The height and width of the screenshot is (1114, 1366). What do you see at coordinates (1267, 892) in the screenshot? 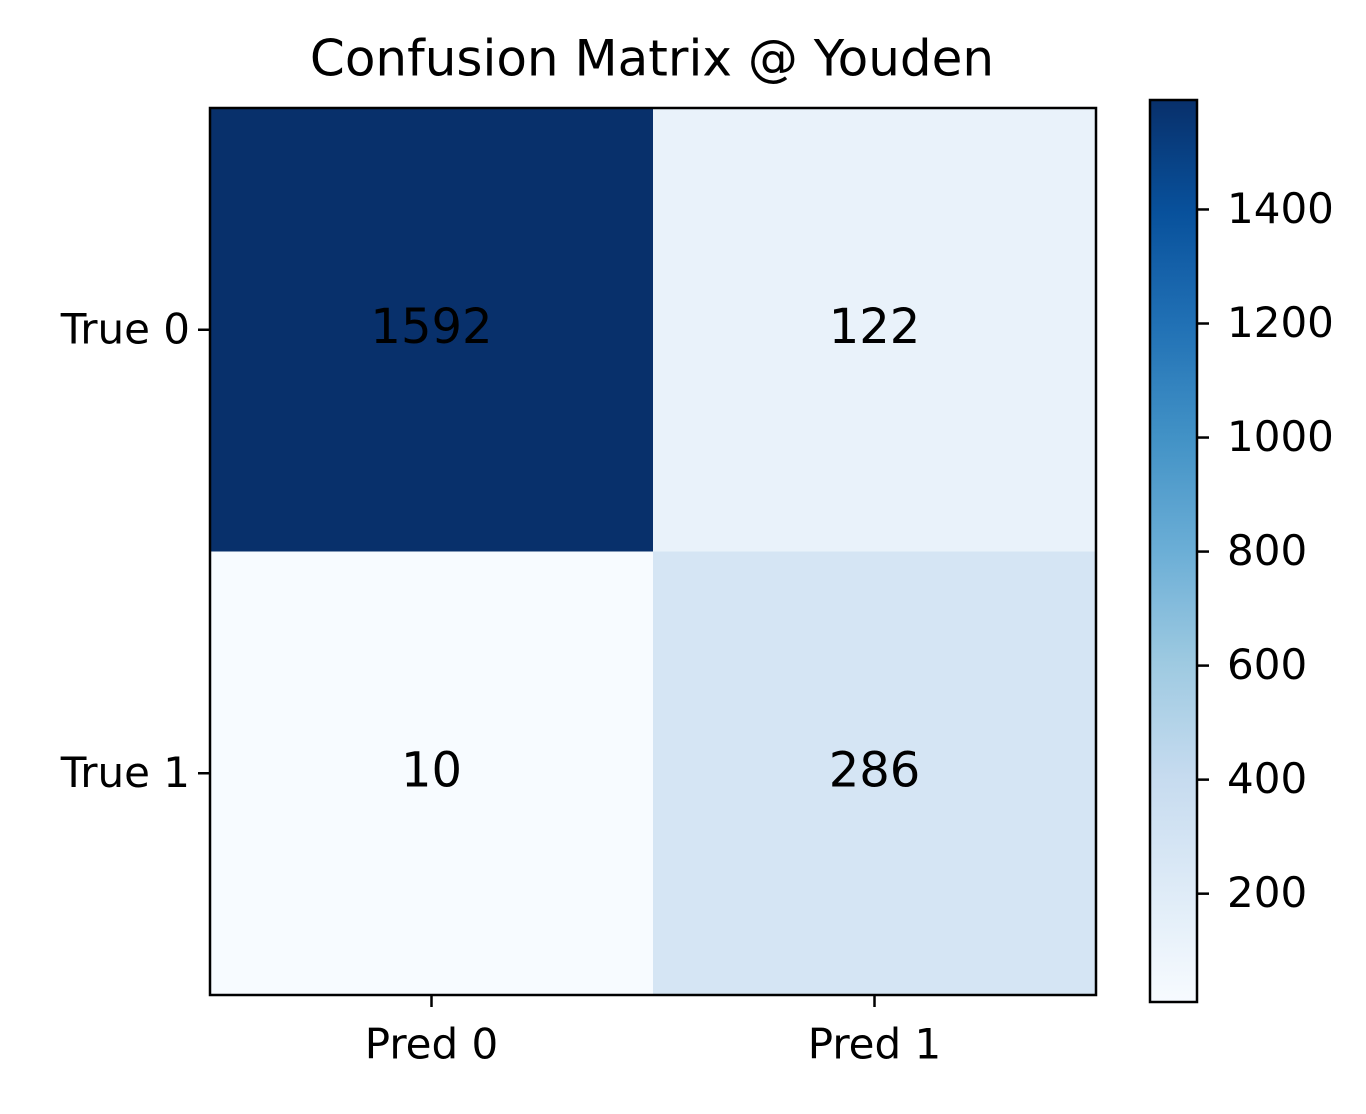
I see `colorbar-tick-label: 200` at bounding box center [1267, 892].